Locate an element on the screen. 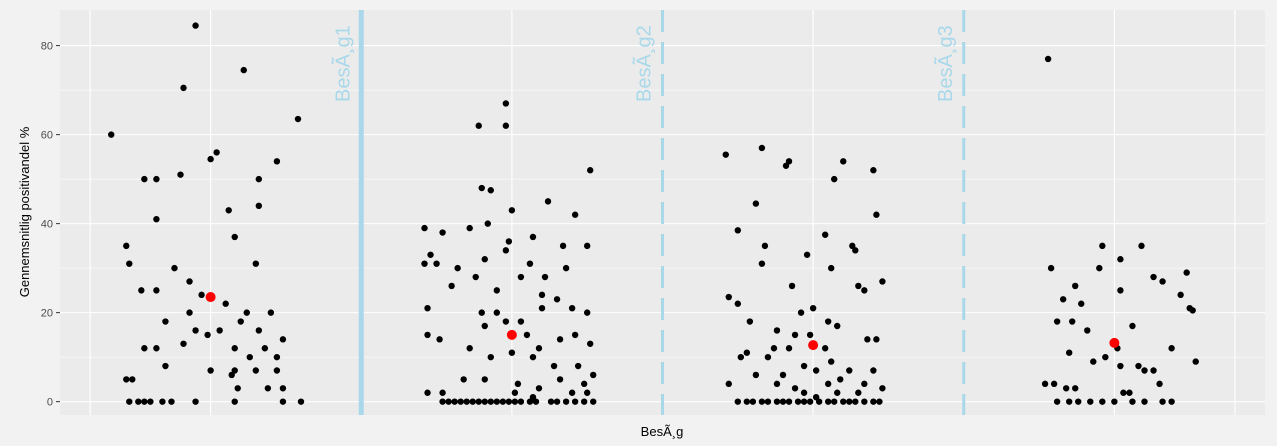 This screenshot has width=1277, height=446. x-axis-title: BesÃ¸g is located at coordinates (662, 431).